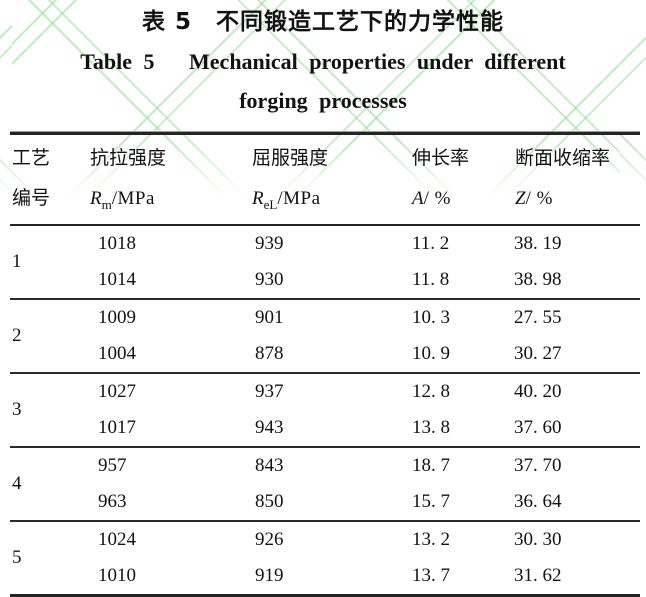 The height and width of the screenshot is (597, 646). I want to click on process-group: 4 957 843 18. 7 37. 70 963 850 15. 7 36. 64, so click(325, 484).